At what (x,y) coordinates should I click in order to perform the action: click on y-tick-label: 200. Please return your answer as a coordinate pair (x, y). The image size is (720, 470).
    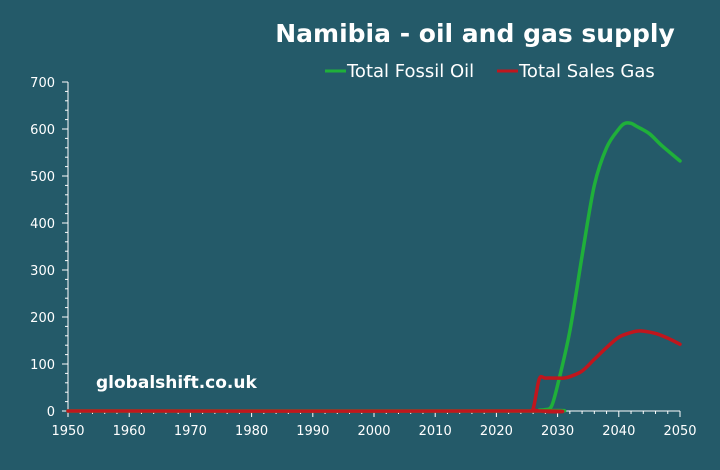
    Looking at the image, I should click on (42, 318).